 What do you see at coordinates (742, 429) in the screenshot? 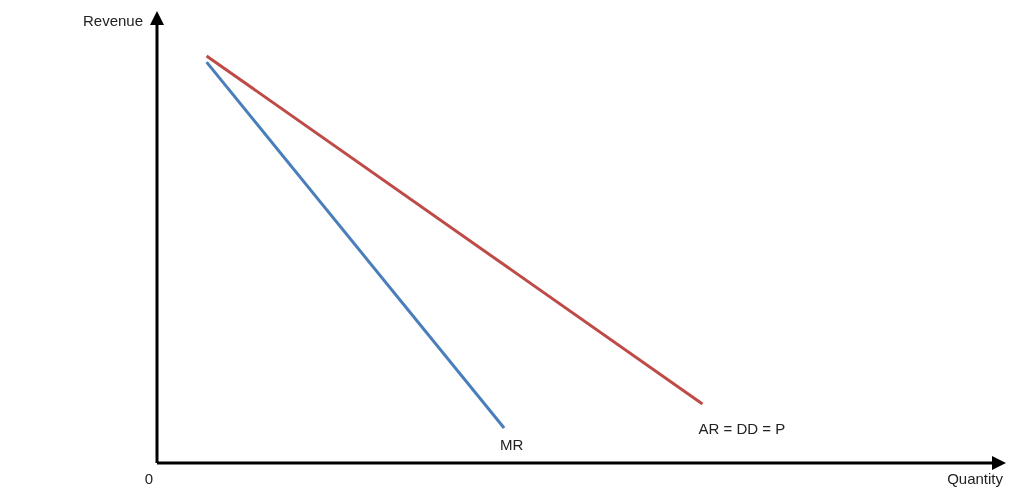
I see `series-label: AR = DD = P` at bounding box center [742, 429].